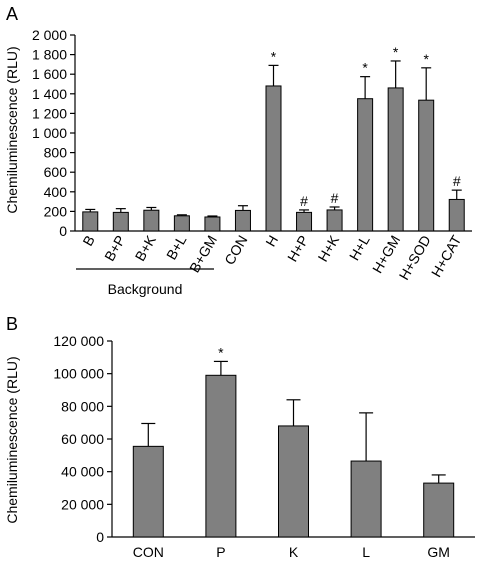  What do you see at coordinates (438, 552) in the screenshot?
I see `panel-b-category-label: GM` at bounding box center [438, 552].